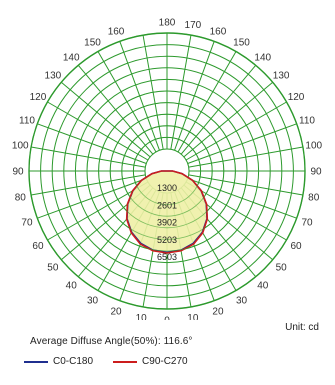  I want to click on angle-label-right: 10, so click(193, 316).